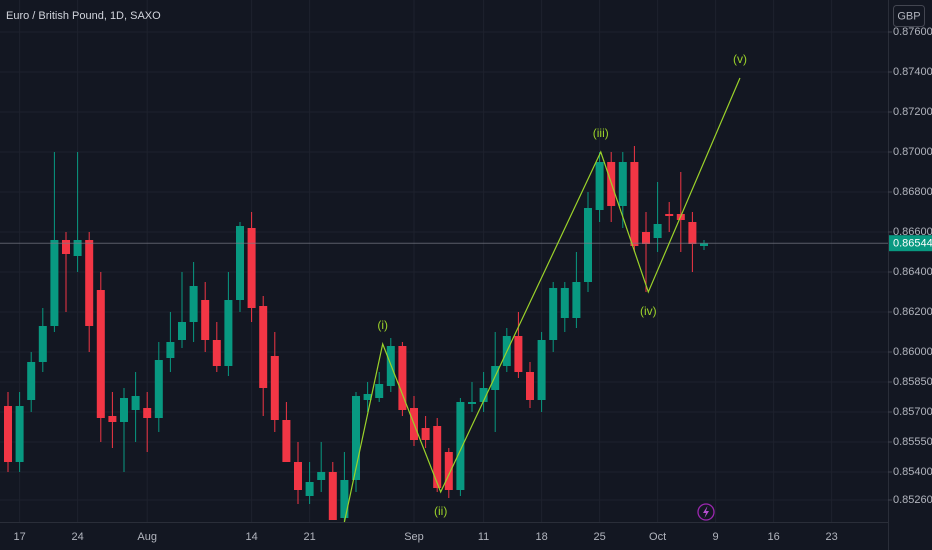 The width and height of the screenshot is (932, 550). What do you see at coordinates (912, 472) in the screenshot?
I see `y-tick-label: 0.85400` at bounding box center [912, 472].